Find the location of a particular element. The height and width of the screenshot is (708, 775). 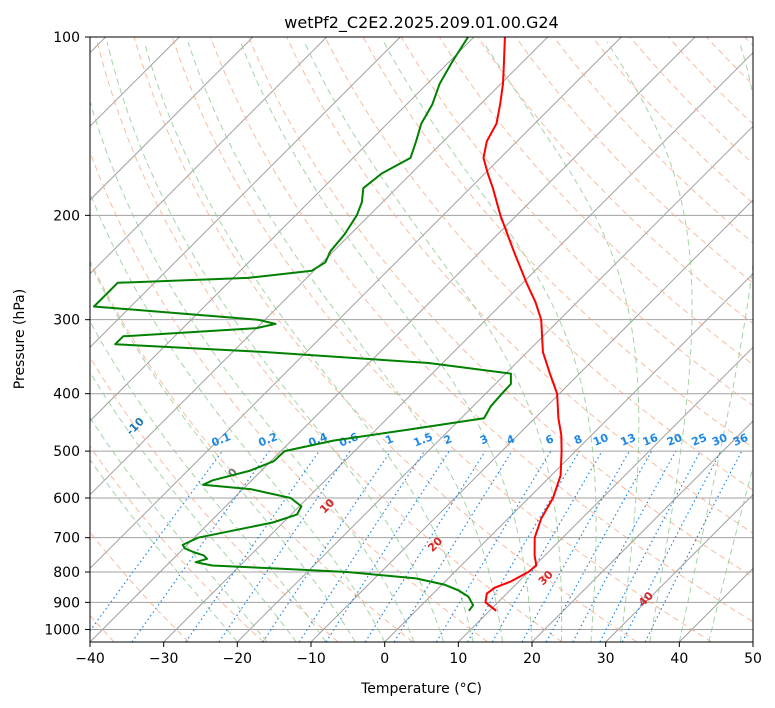

x-tick-label: −30 is located at coordinates (164, 659).